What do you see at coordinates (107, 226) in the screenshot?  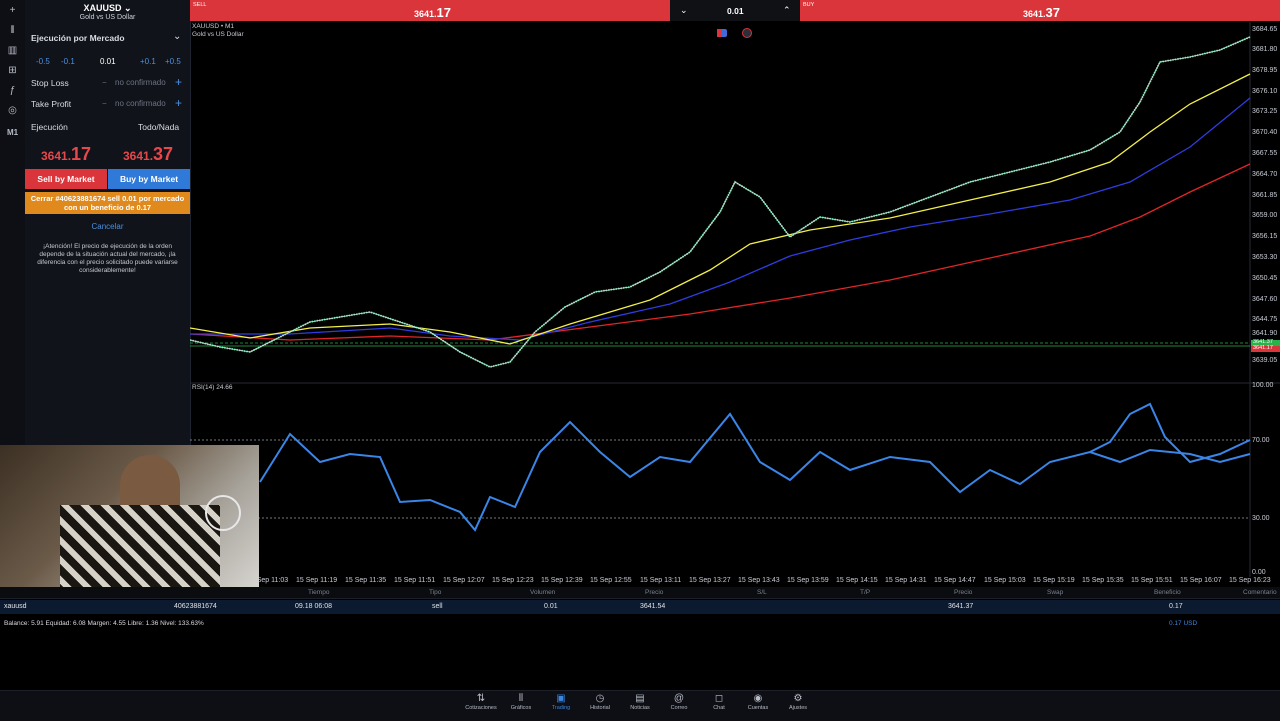 I see `cancel-button: Cancelar` at bounding box center [107, 226].